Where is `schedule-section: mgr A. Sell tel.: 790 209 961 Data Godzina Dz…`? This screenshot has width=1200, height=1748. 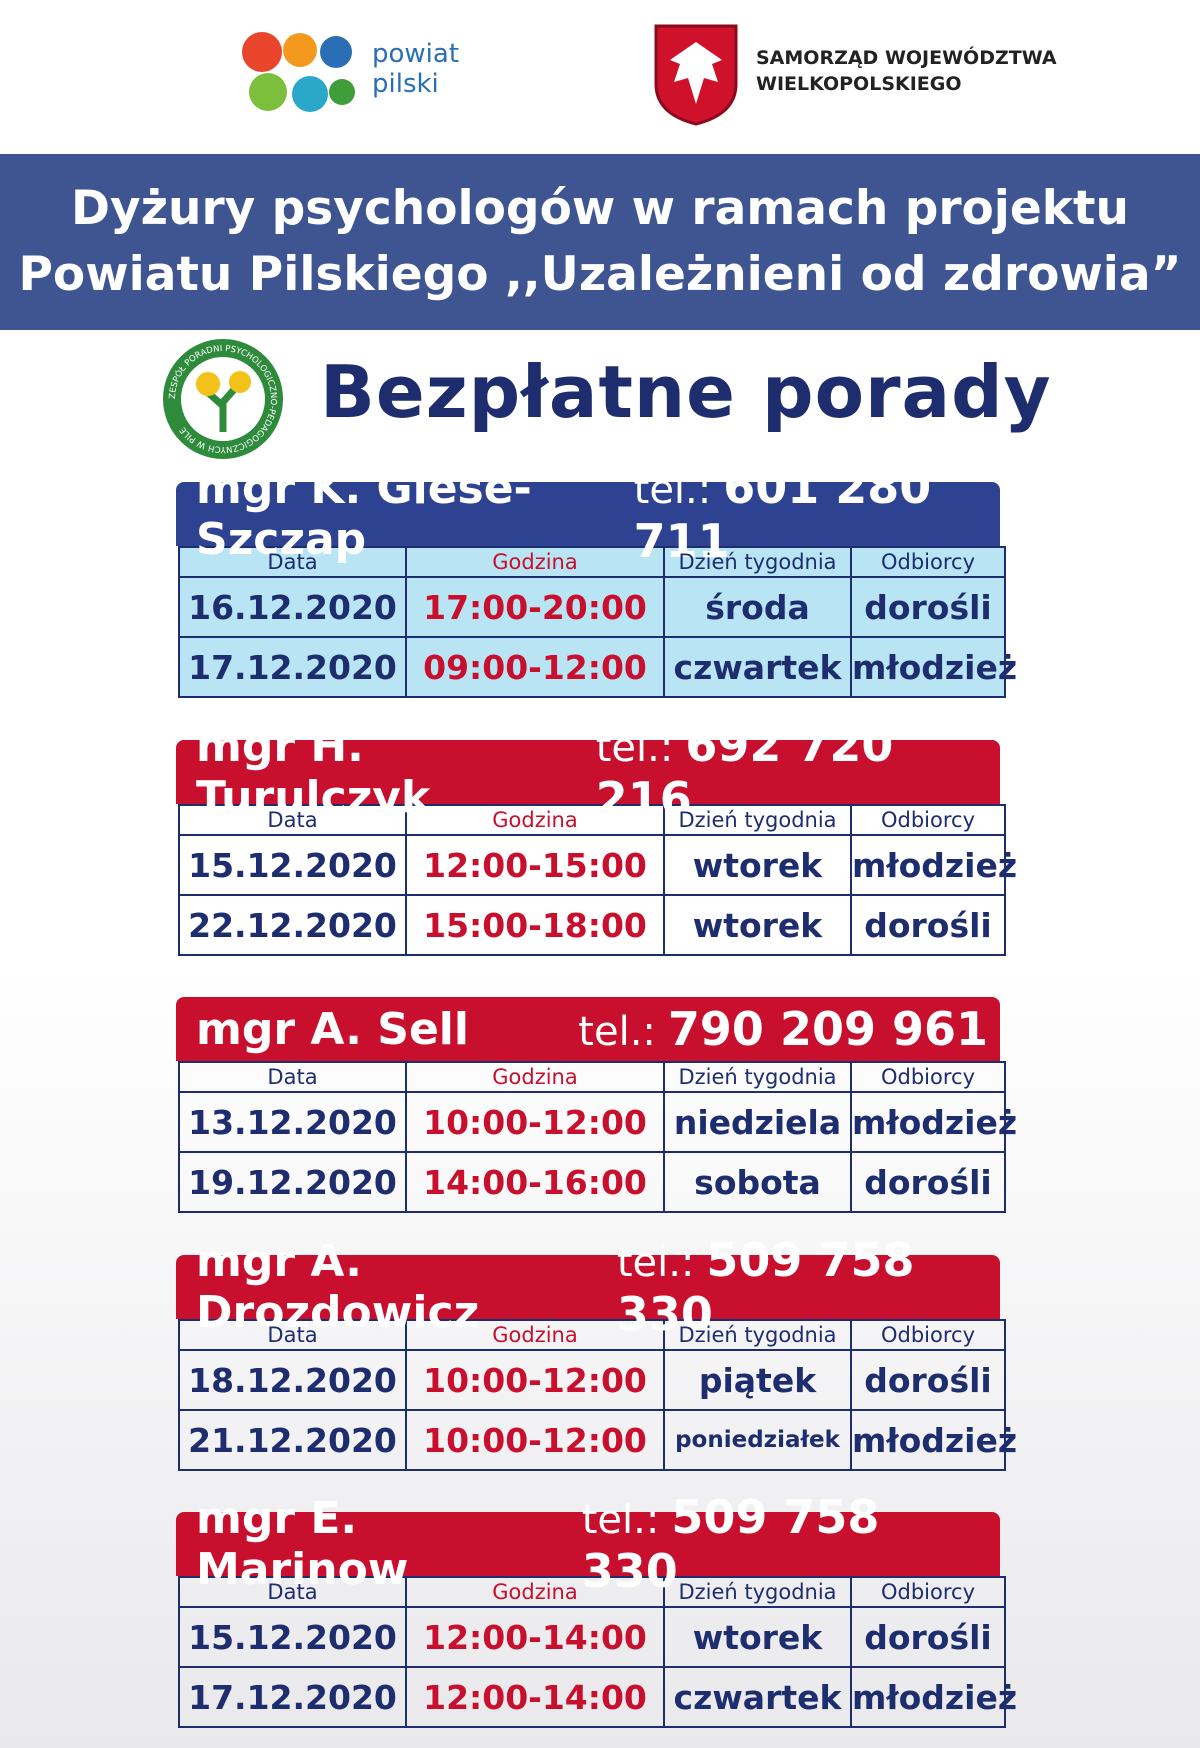 schedule-section: mgr A. Sell tel.: 790 209 961 Data Godzina Dz… is located at coordinates (596, 1105).